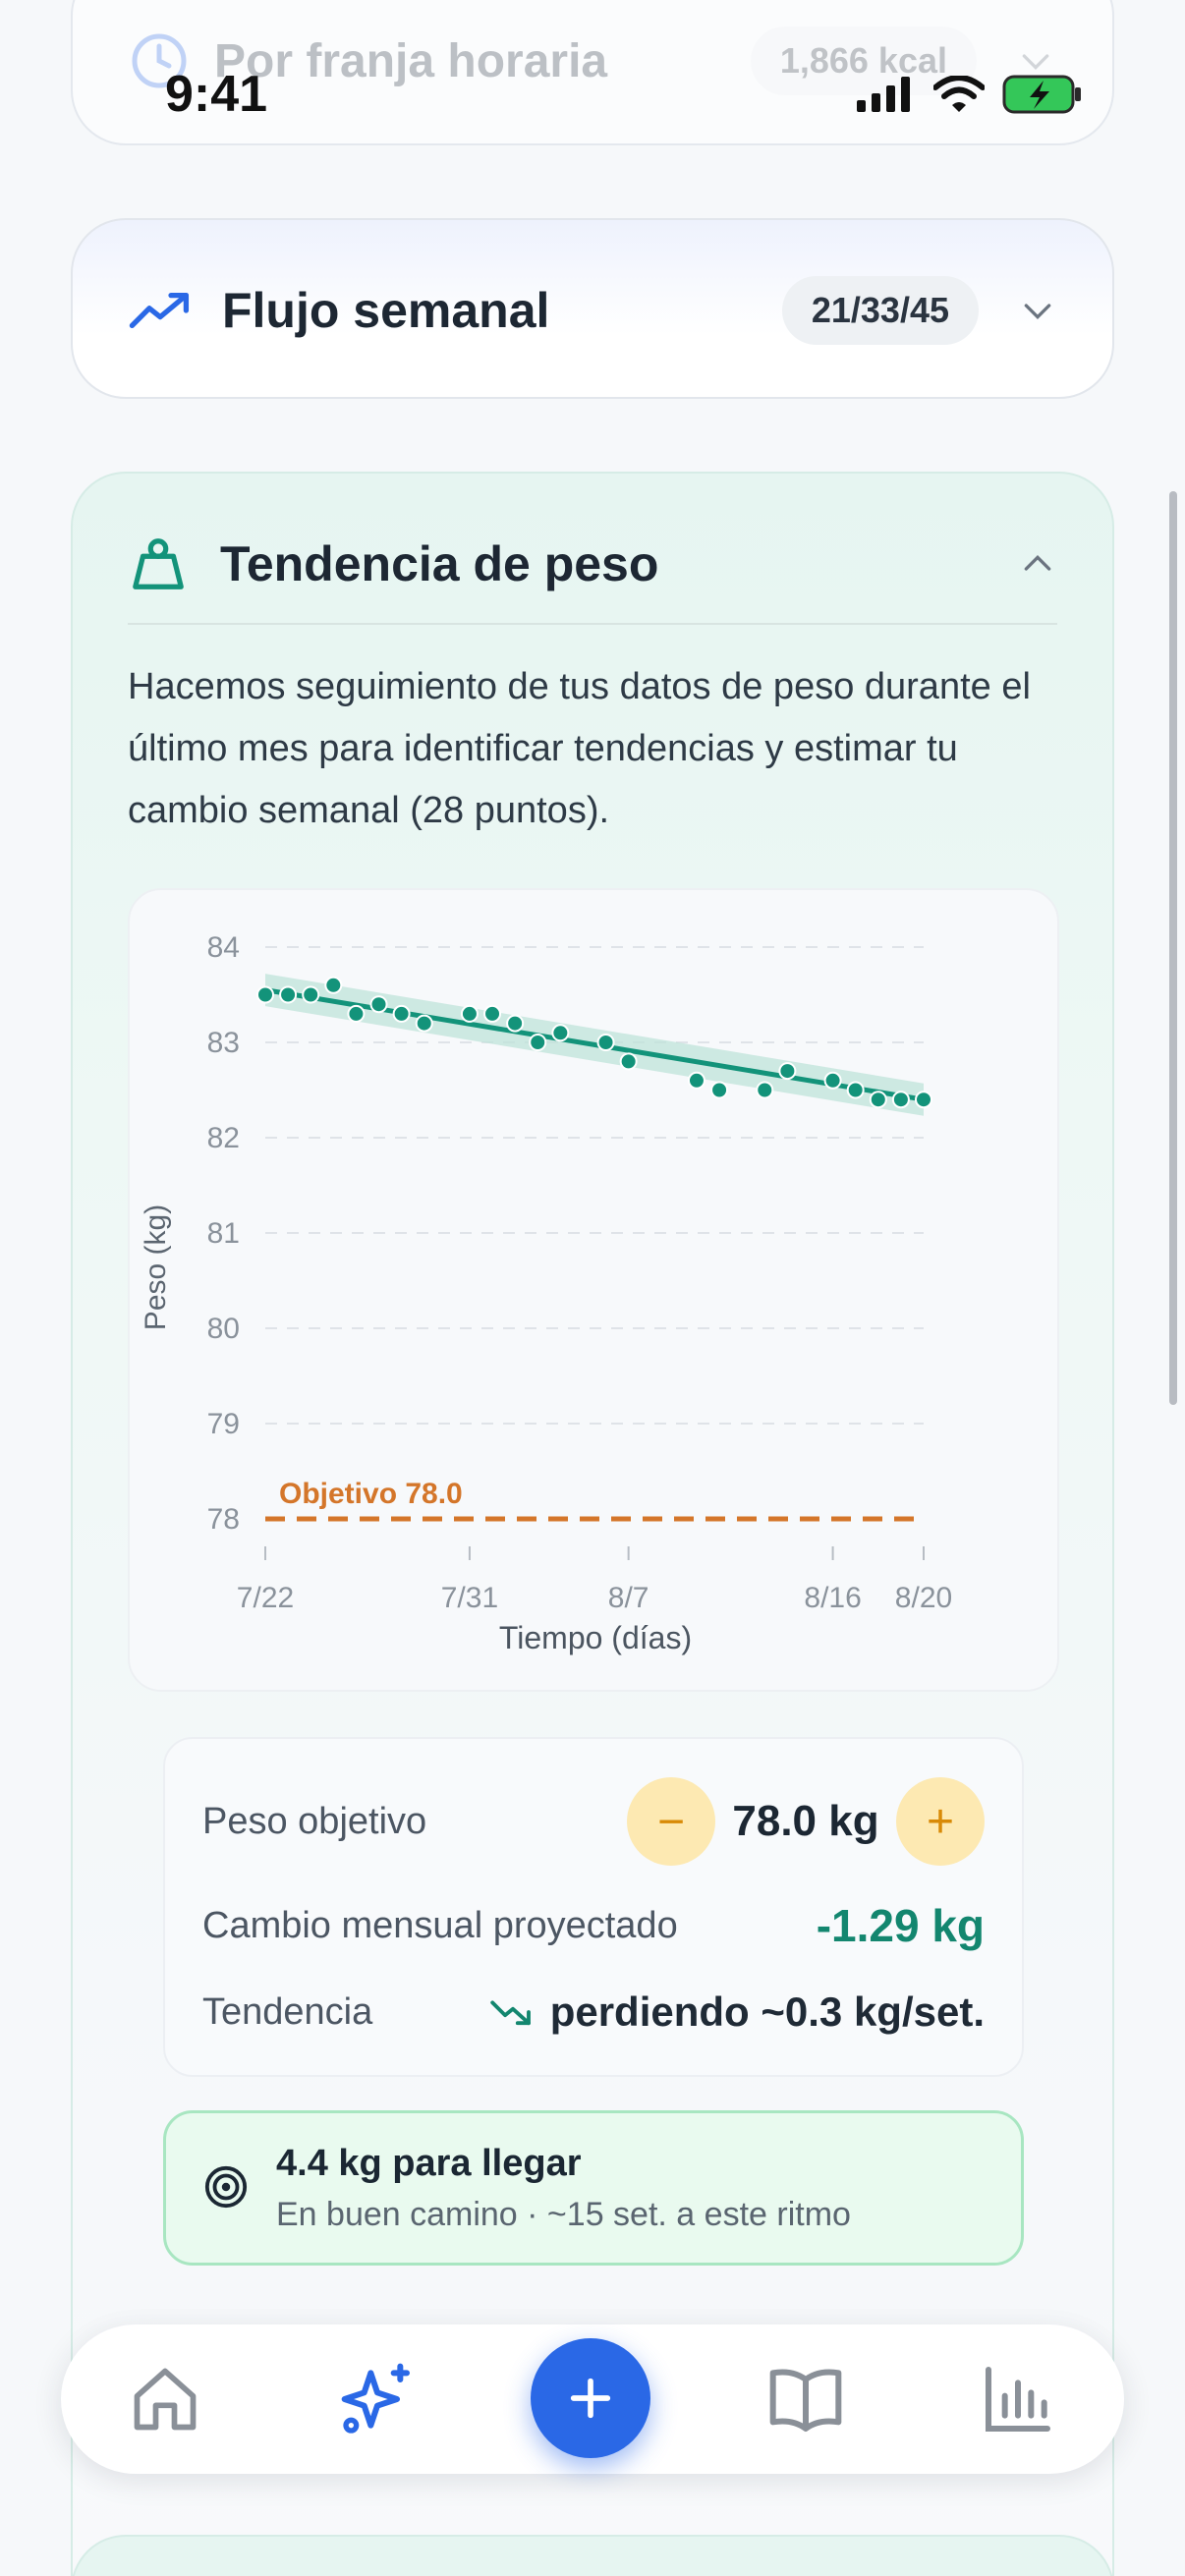  I want to click on weight-icon, so click(159, 563).